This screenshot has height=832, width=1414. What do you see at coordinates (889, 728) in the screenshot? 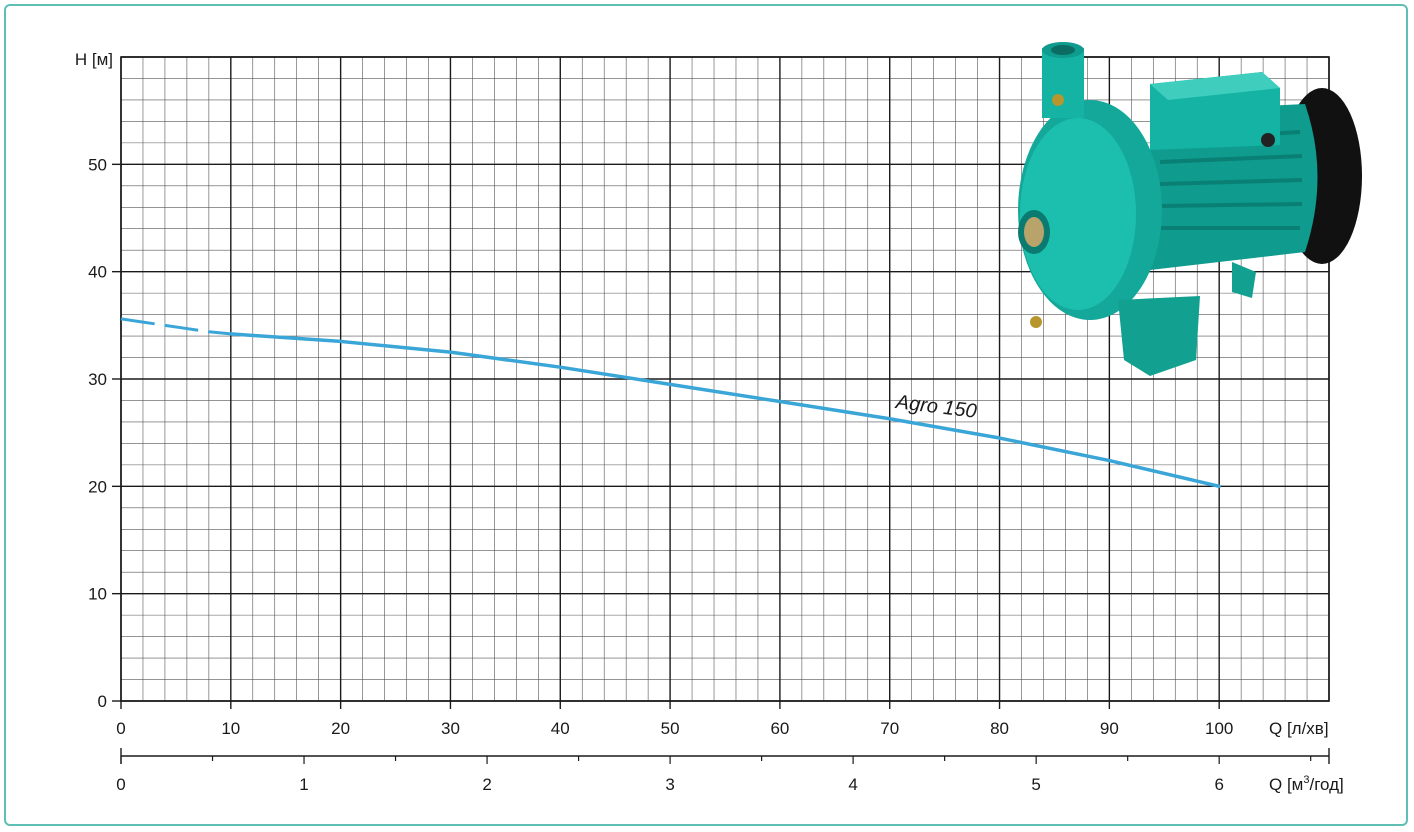
I see `x-tick-label: 70` at bounding box center [889, 728].